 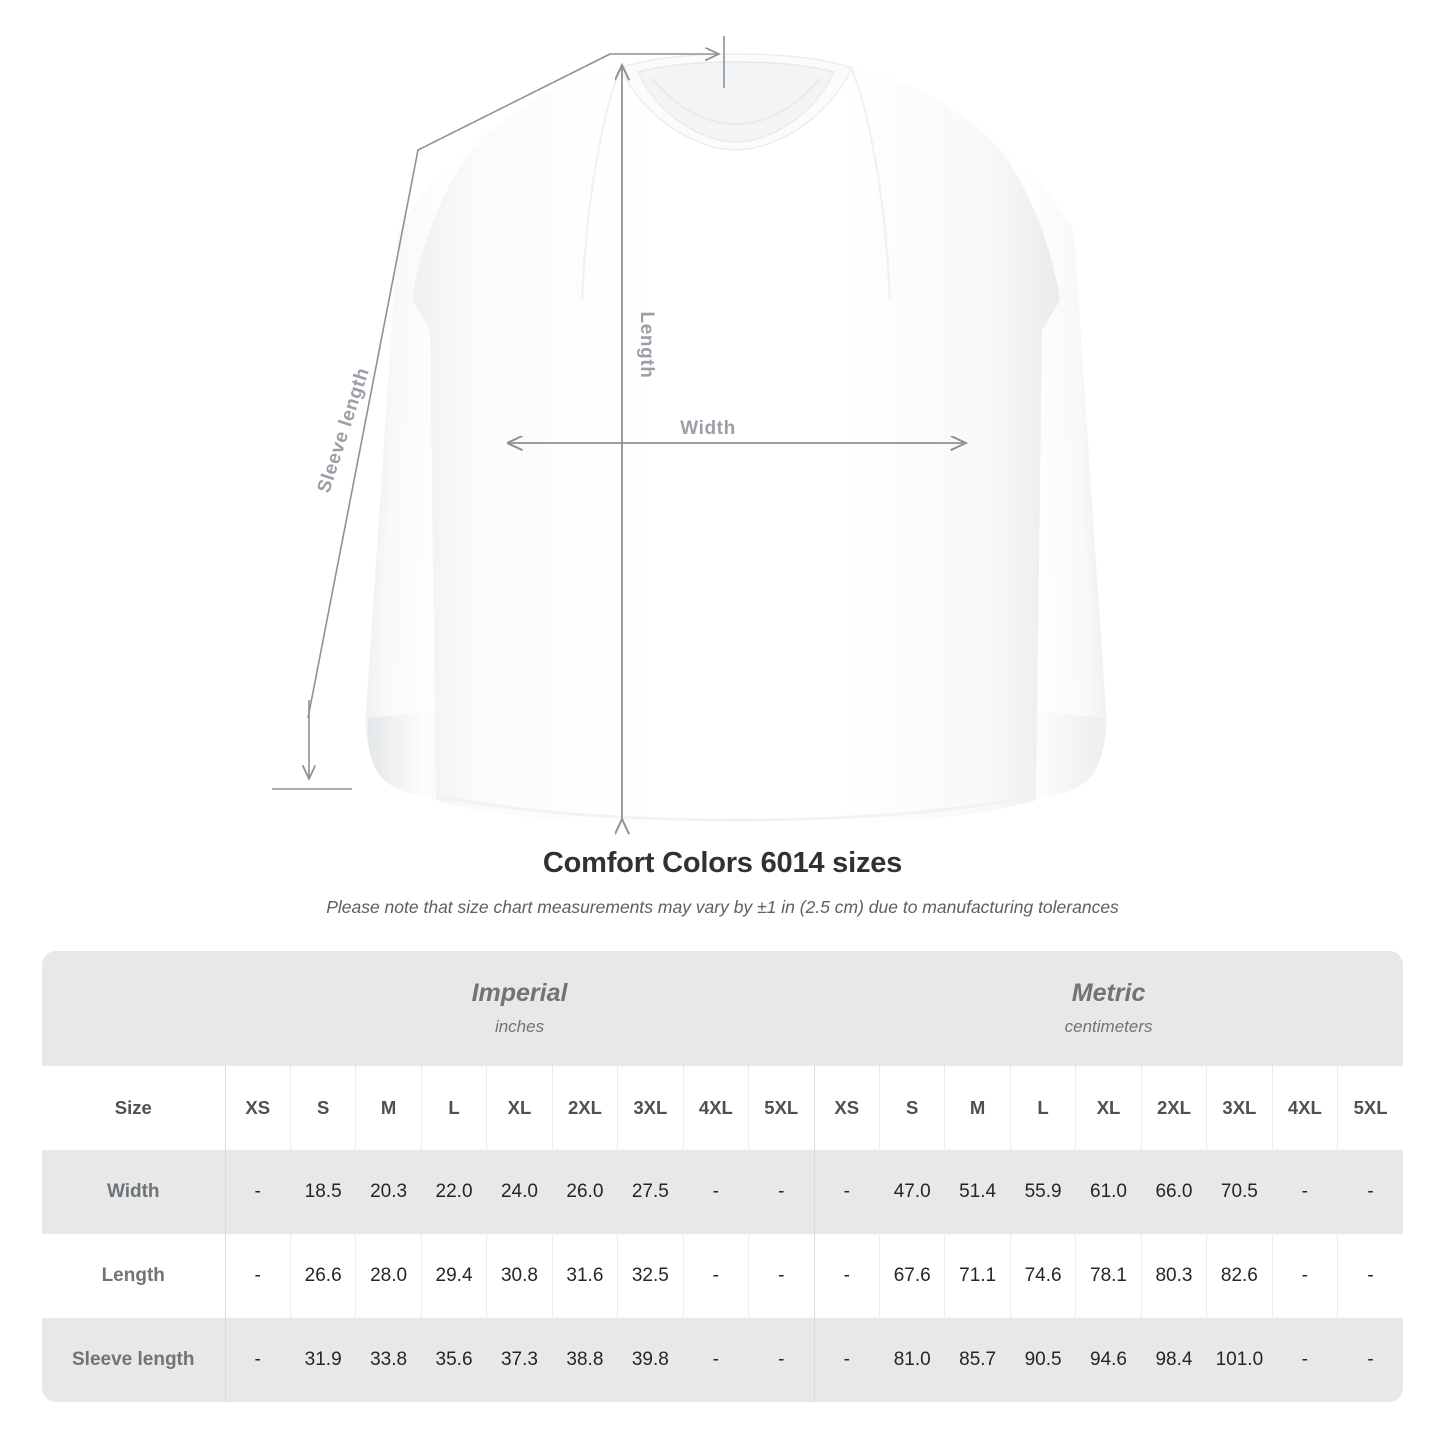 I want to click on sleeve-length-label: Sleeve length, so click(x=344, y=430).